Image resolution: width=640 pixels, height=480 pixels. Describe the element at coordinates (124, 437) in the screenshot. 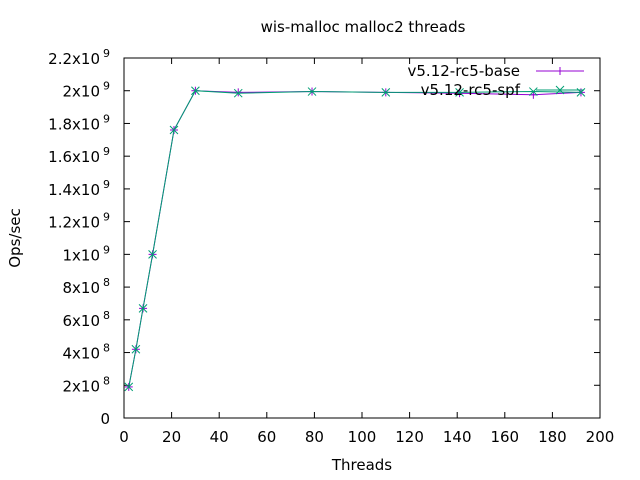

I see `x-tick-label: 0` at that location.